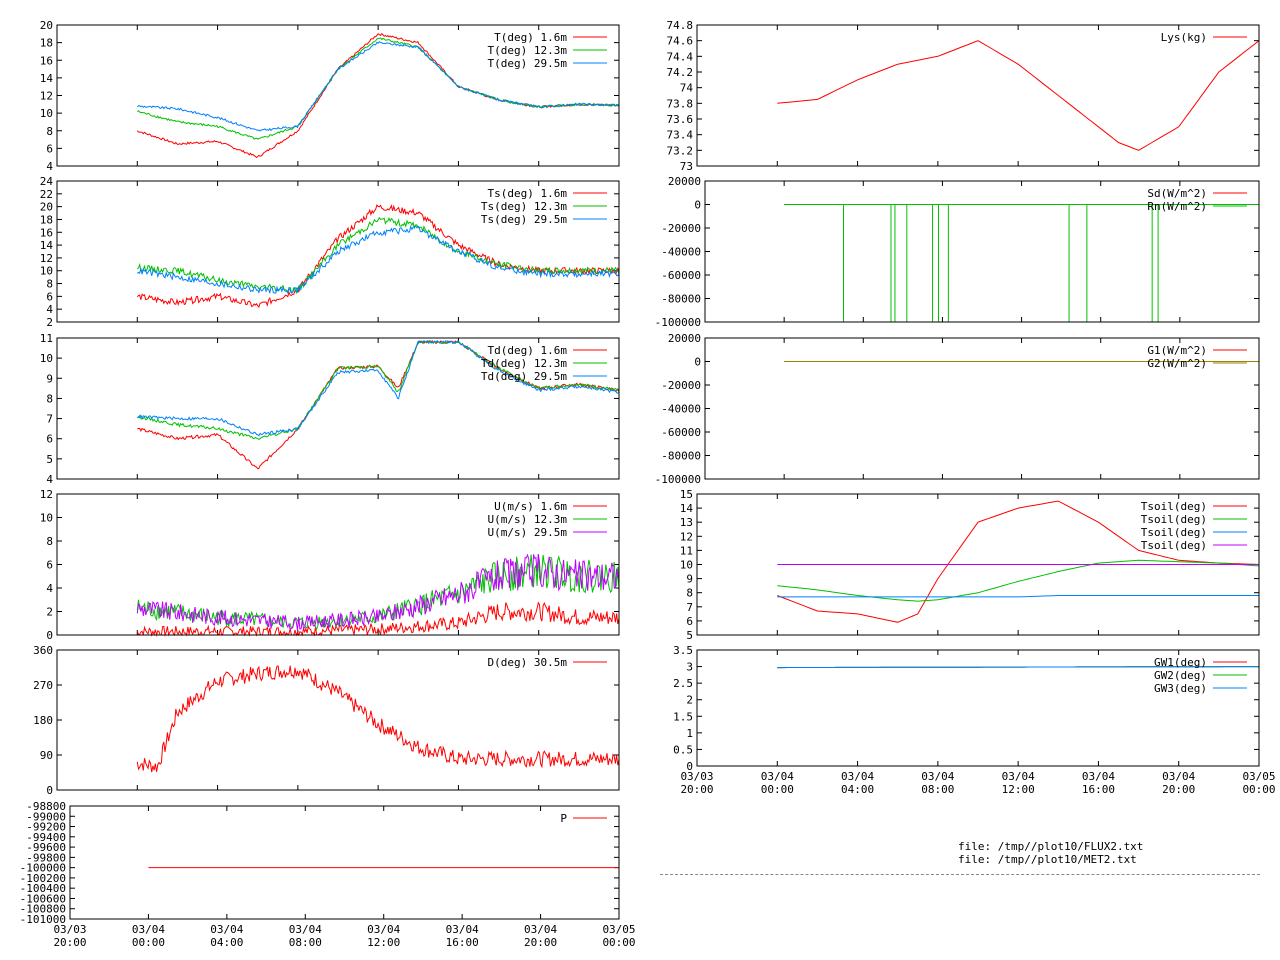  Describe the element at coordinates (46, 232) in the screenshot. I see `y-tick-label: 16` at that location.